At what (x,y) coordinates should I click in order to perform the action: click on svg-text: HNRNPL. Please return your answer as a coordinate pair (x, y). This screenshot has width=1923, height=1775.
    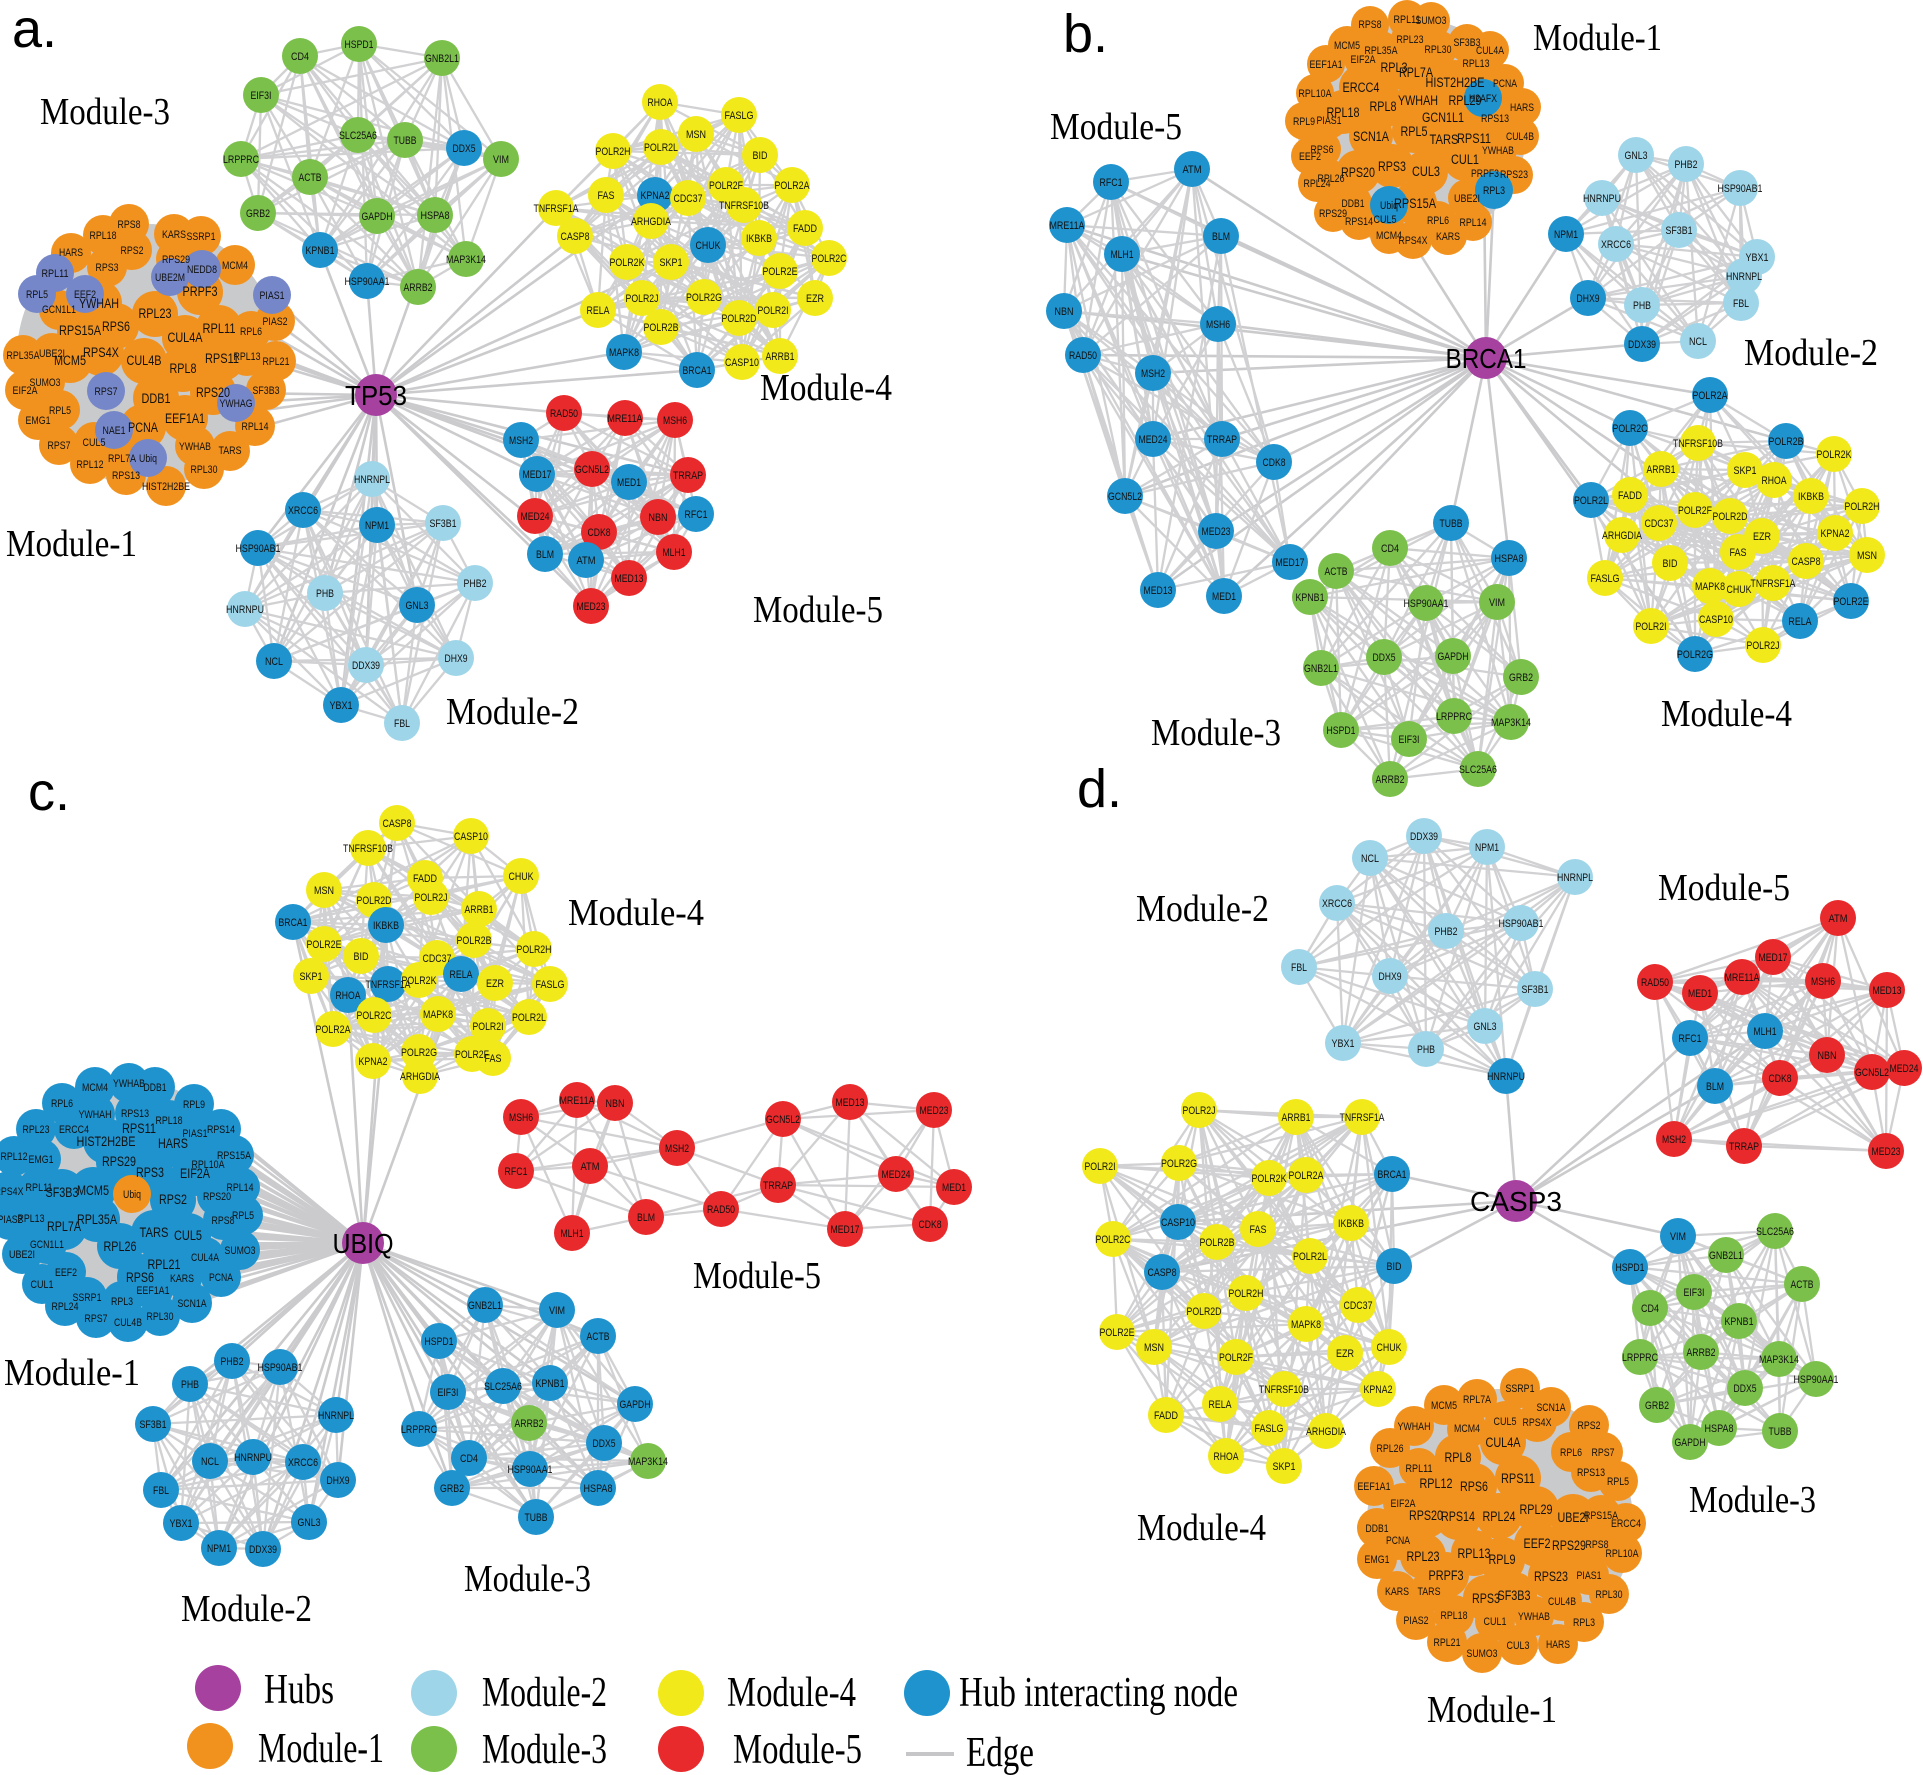
    Looking at the image, I should click on (1744, 277).